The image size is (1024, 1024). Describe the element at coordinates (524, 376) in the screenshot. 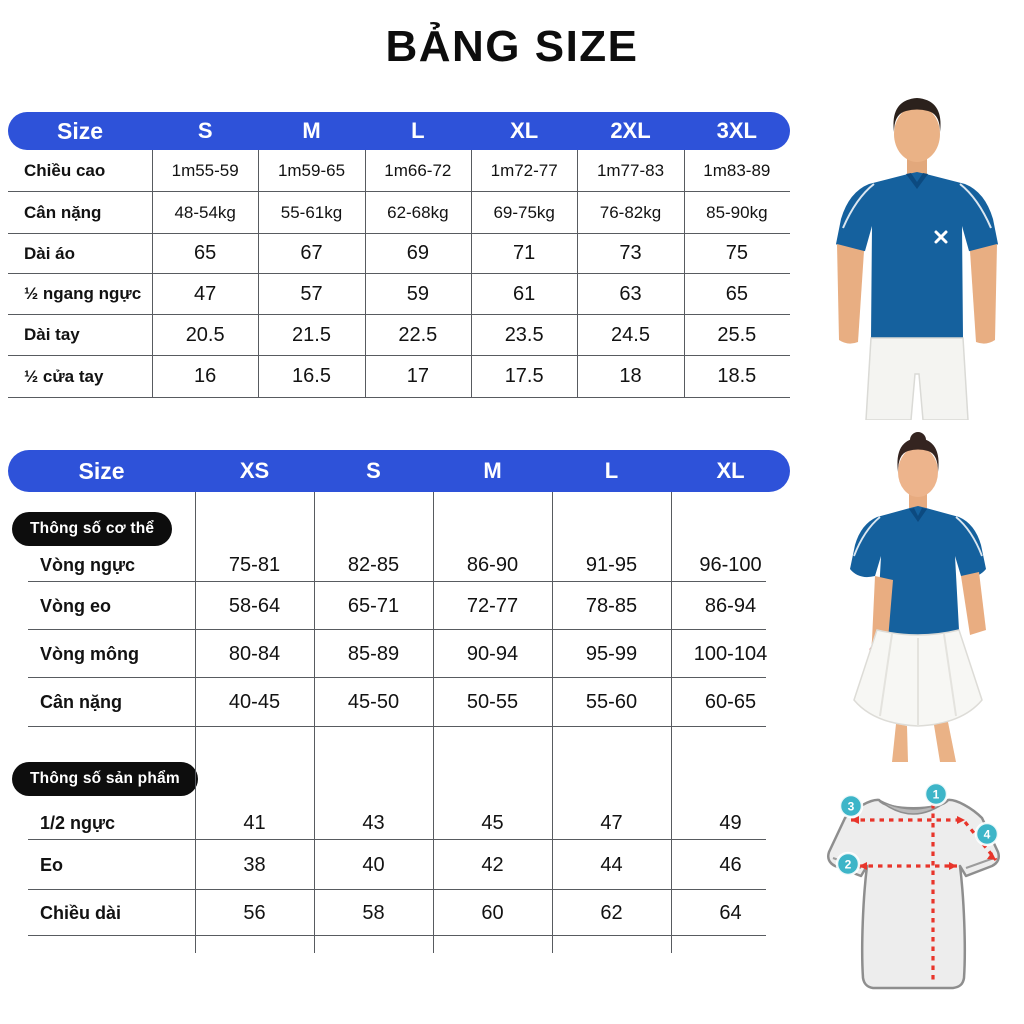

I see `men-table-cell: 17.5` at that location.